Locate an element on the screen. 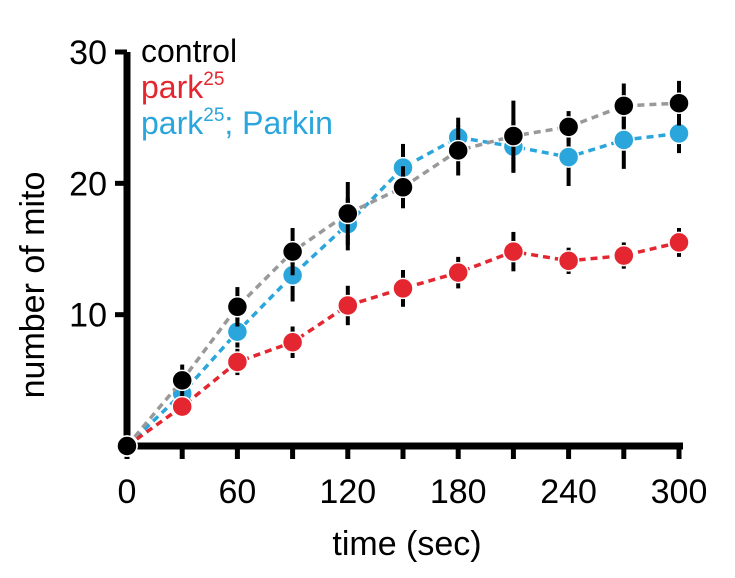 The image size is (735, 578). legend-entry: park25; Parkin is located at coordinates (237, 123).